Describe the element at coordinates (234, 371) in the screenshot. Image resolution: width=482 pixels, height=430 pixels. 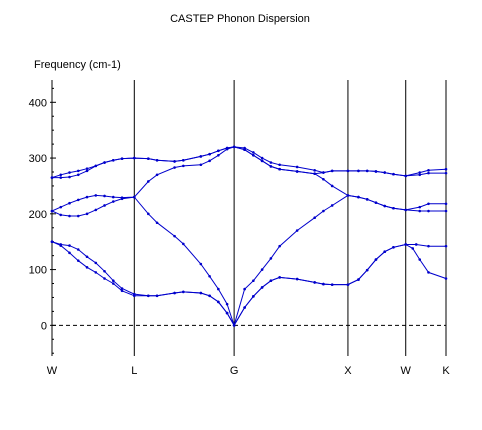
I see `kpoint-label-2: G` at that location.